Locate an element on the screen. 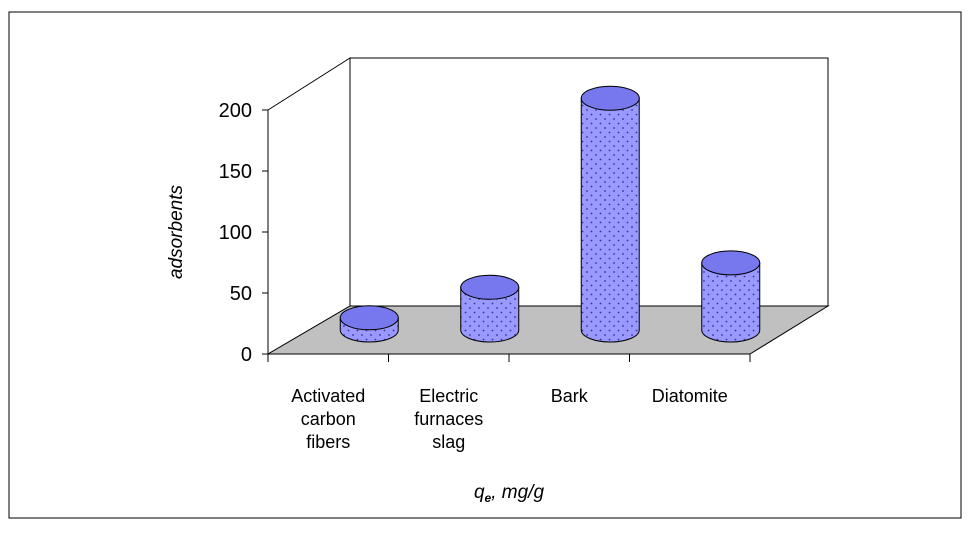 Image resolution: width=973 pixels, height=534 pixels. category-label-line: Bark is located at coordinates (570, 396).